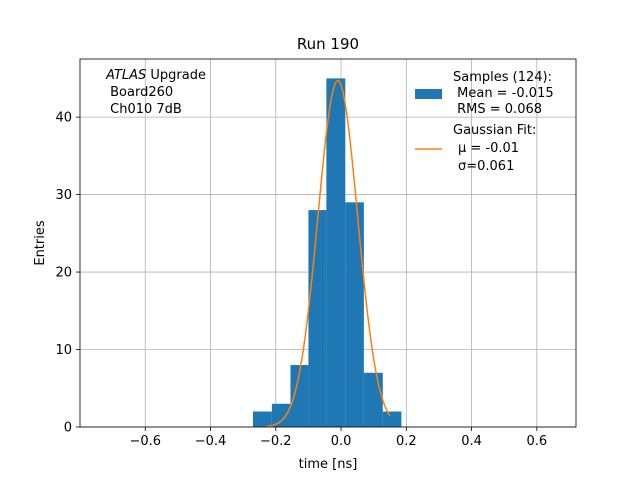  I want to click on y-tick-label: 30, so click(63, 195).